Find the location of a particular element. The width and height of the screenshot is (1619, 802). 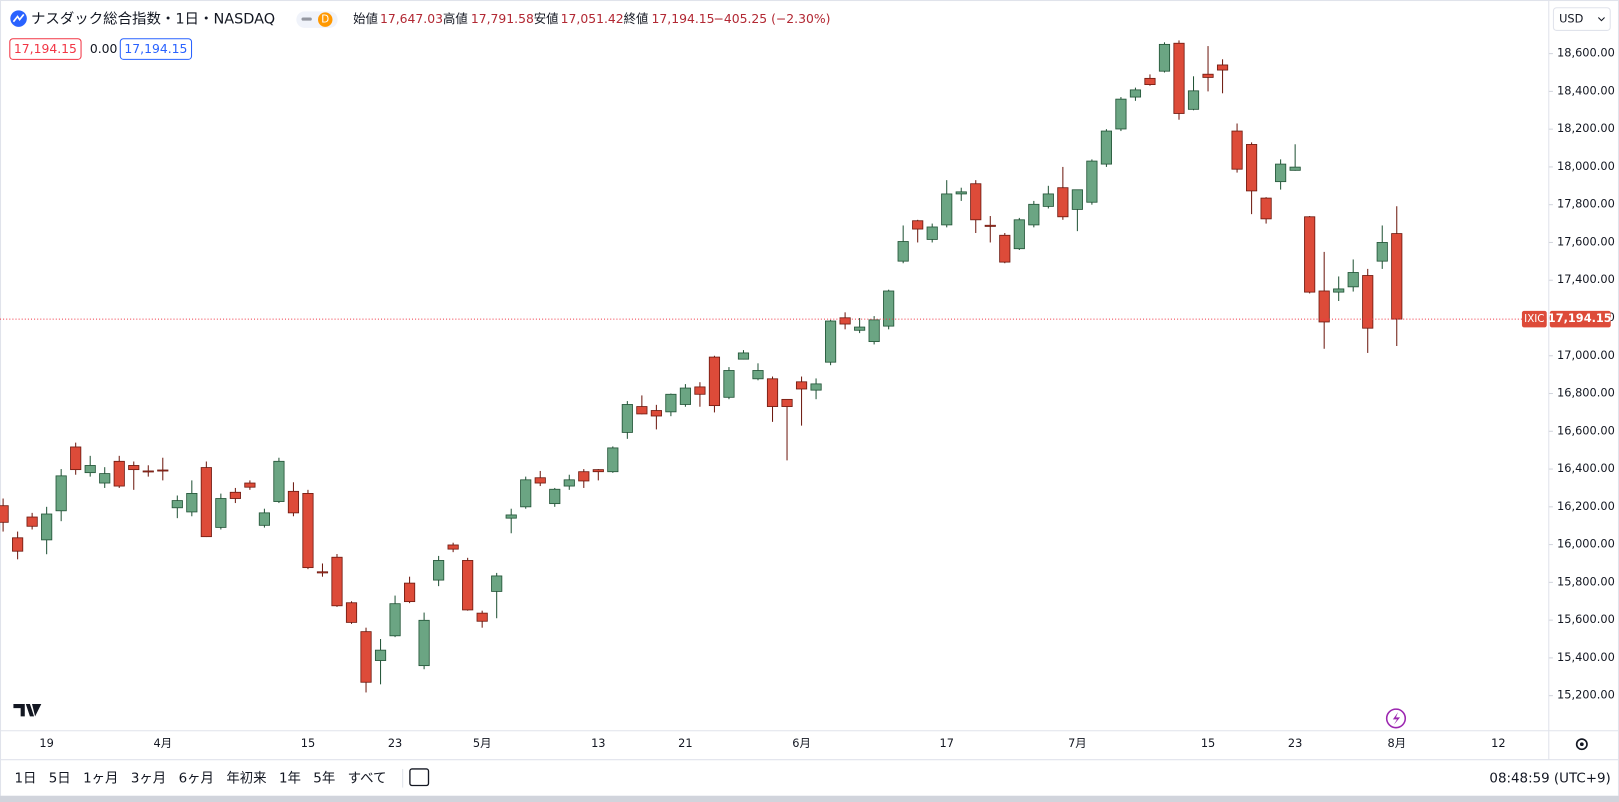

y-tick-label: 16,600.00 is located at coordinates (1586, 430).